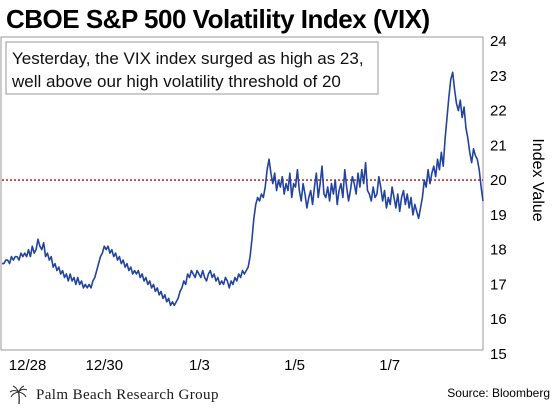 Image resolution: width=560 pixels, height=417 pixels. What do you see at coordinates (498, 354) in the screenshot?
I see `y-tick-label: 15` at bounding box center [498, 354].